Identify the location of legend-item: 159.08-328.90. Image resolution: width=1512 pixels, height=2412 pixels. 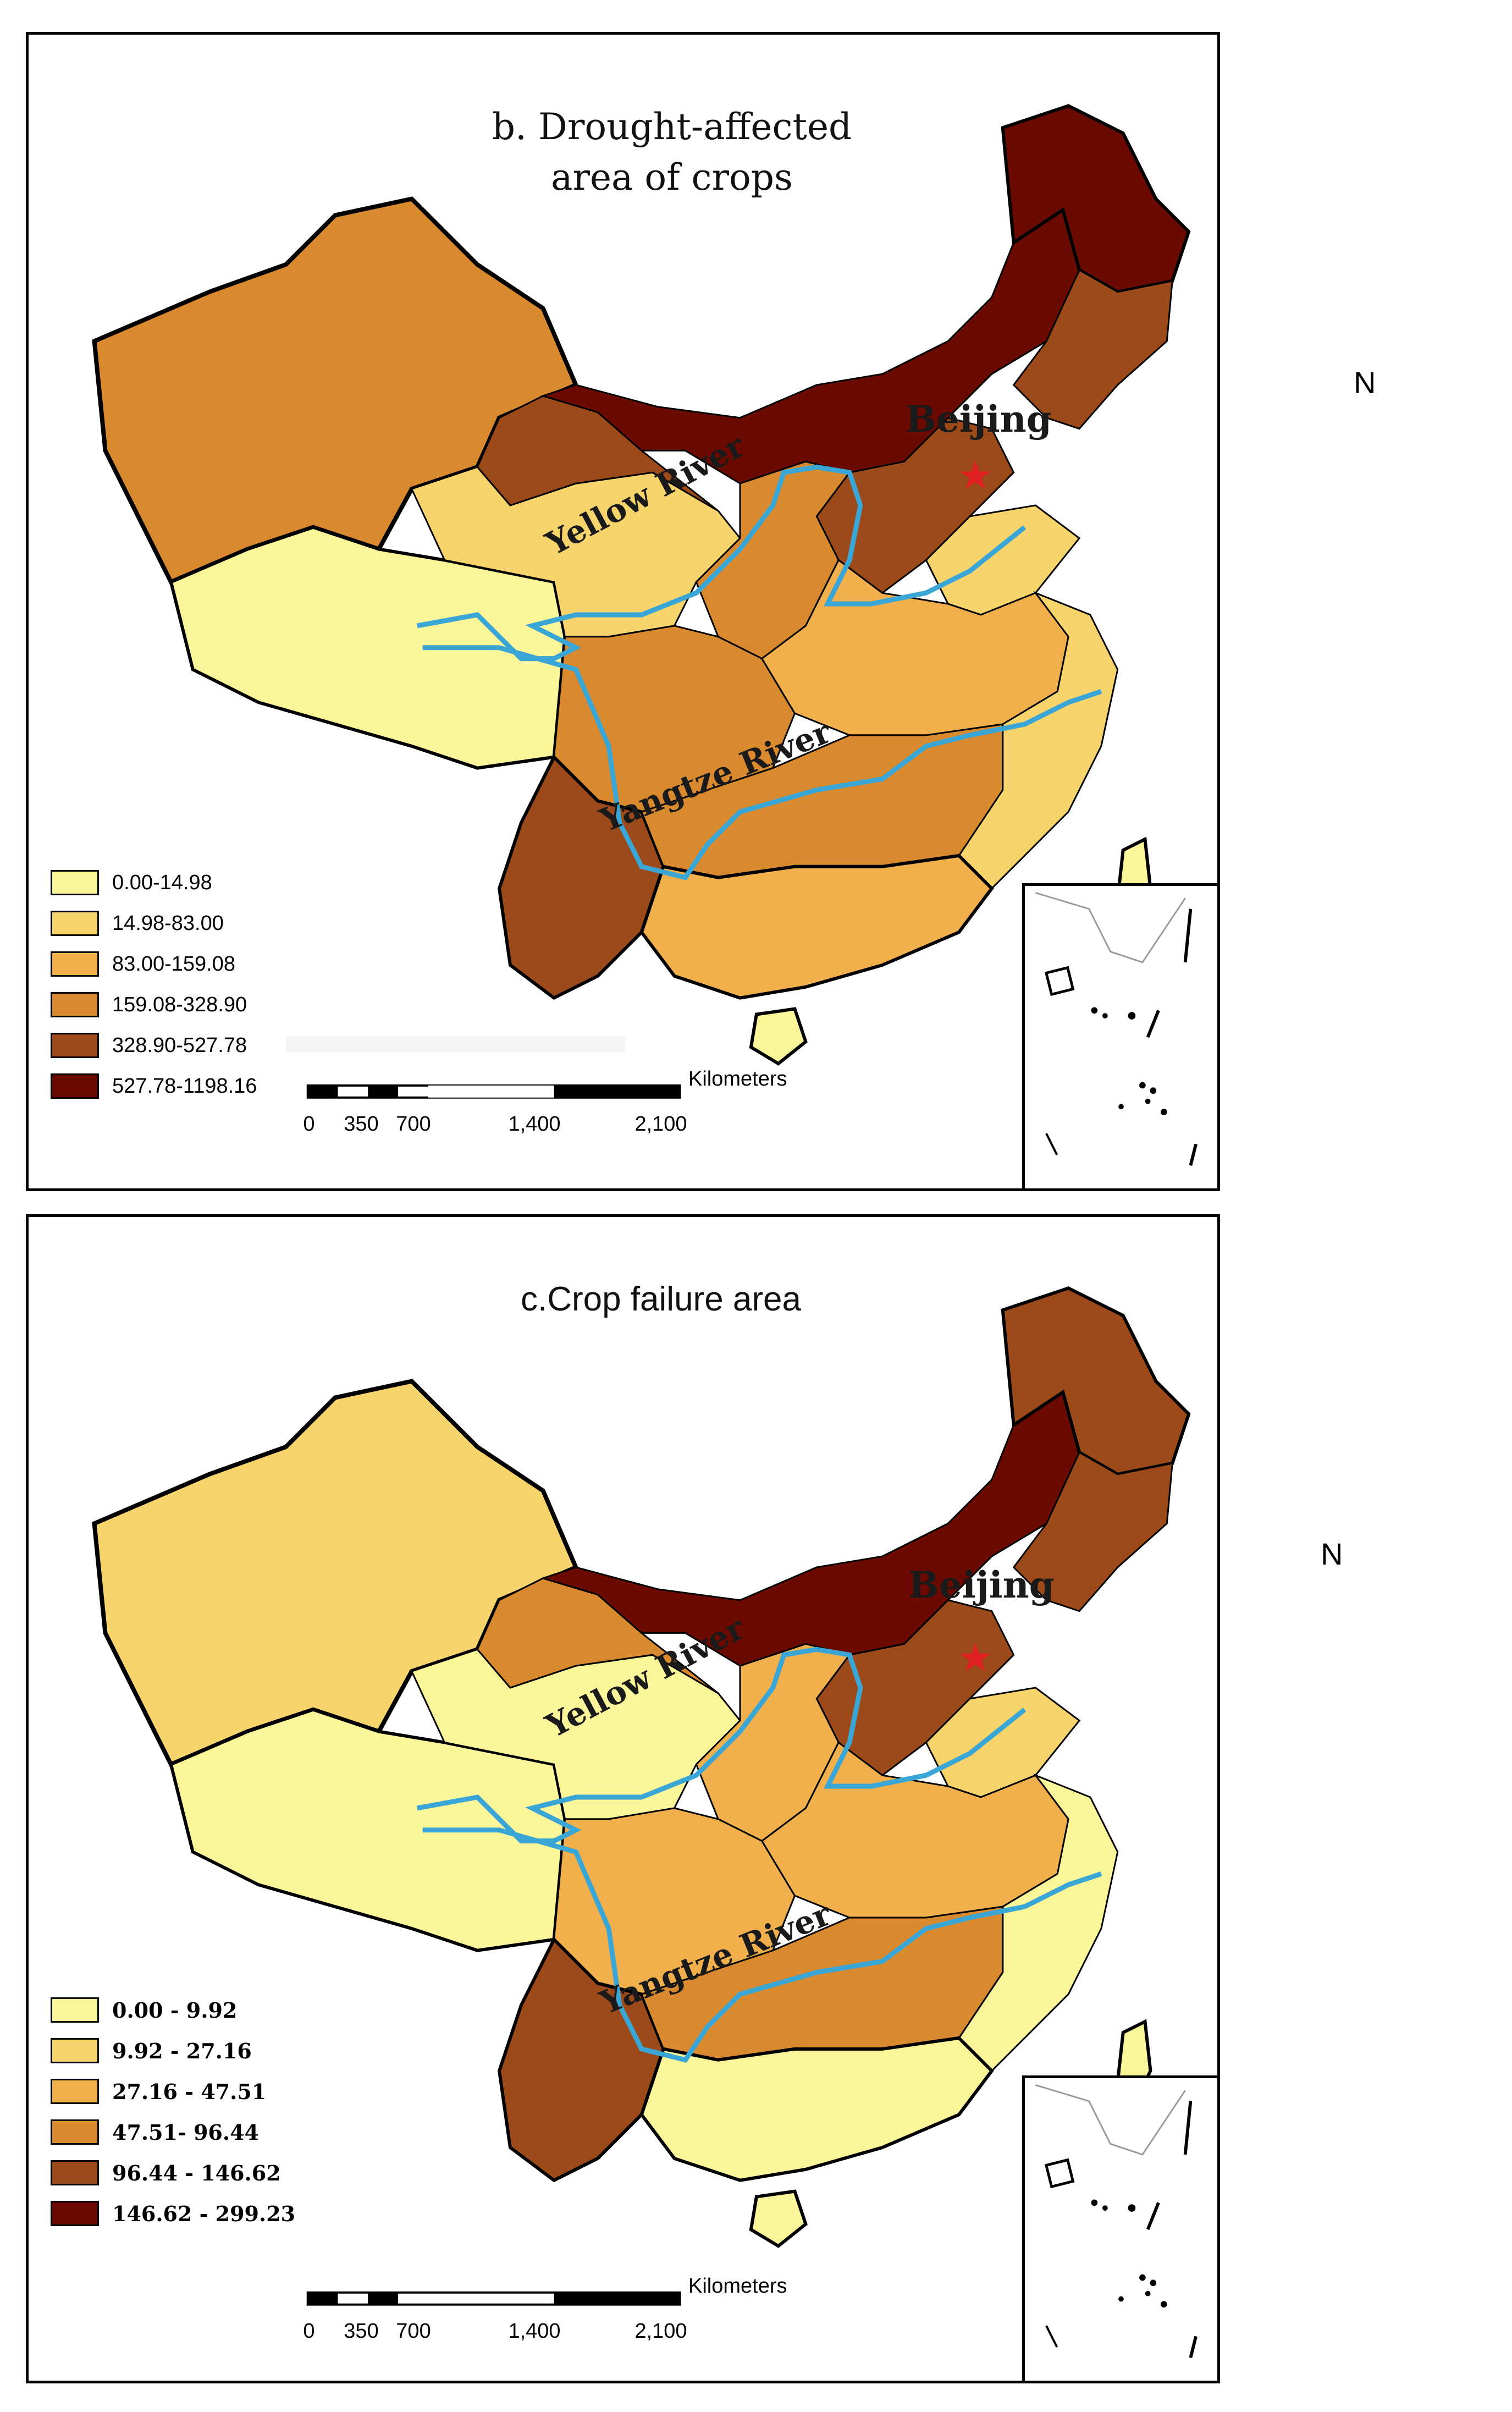
(154, 1004).